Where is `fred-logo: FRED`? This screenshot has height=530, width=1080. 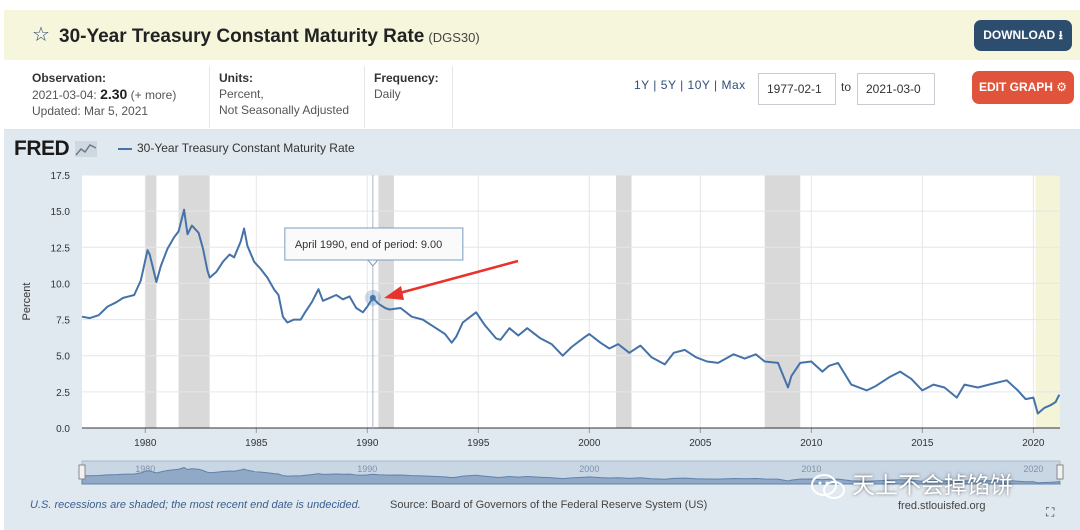 fred-logo: FRED is located at coordinates (55, 149).